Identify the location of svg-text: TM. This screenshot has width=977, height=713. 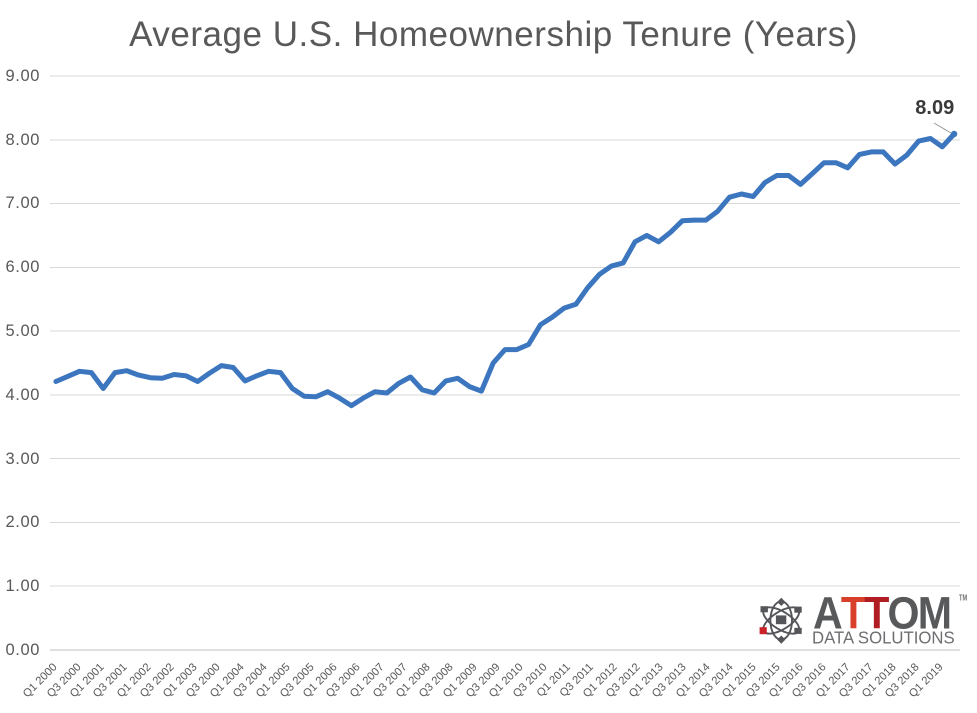
(963, 599).